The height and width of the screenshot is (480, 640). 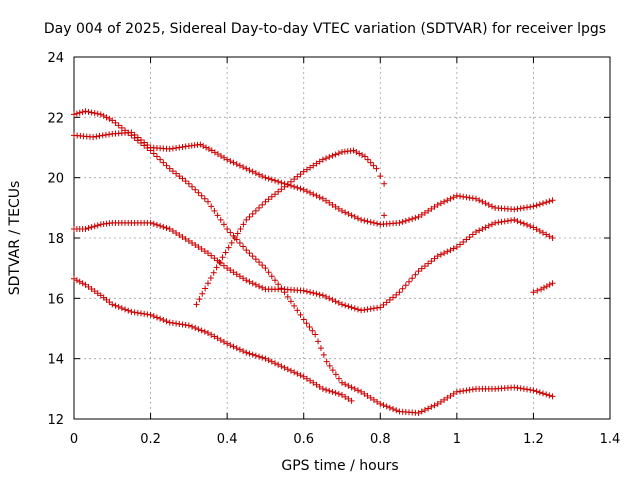 I want to click on x-tick-label: 1, so click(x=457, y=439).